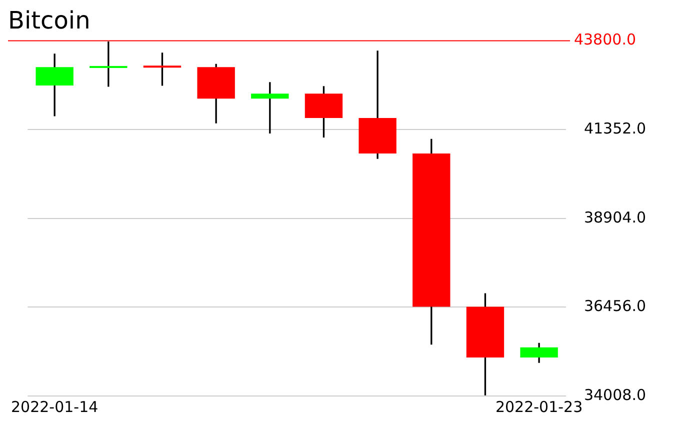 The width and height of the screenshot is (676, 431). What do you see at coordinates (615, 128) in the screenshot?
I see `y-tick-label: 41352.0` at bounding box center [615, 128].